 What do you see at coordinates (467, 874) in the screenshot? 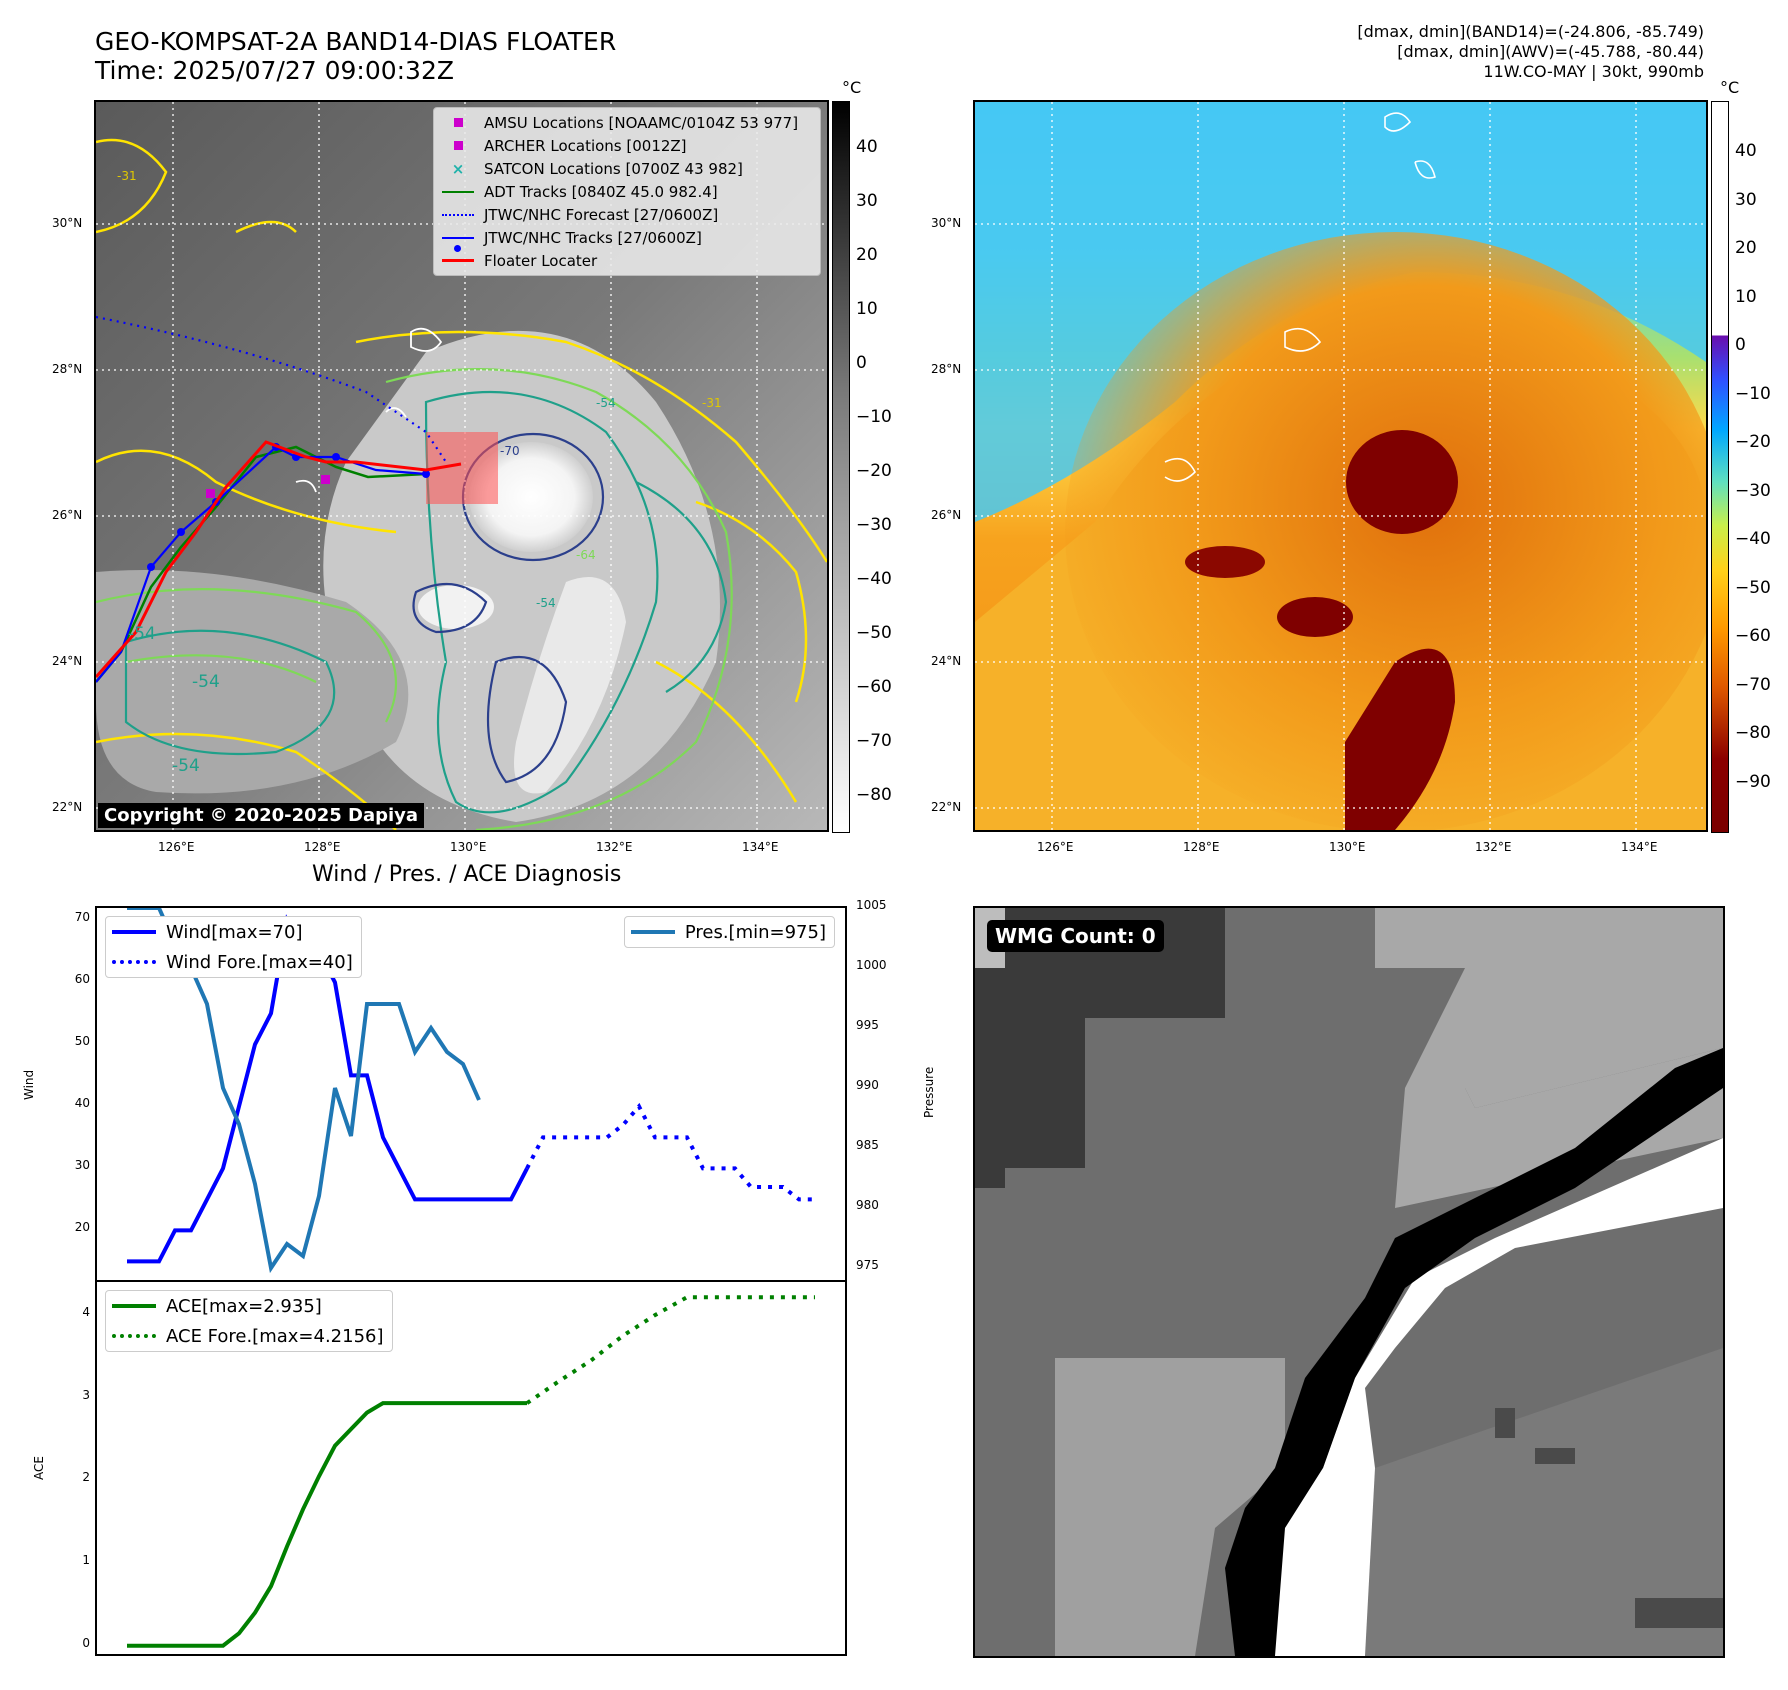
I see `diag-title: Wind / Pres. / ACE Diagnosis` at bounding box center [467, 874].